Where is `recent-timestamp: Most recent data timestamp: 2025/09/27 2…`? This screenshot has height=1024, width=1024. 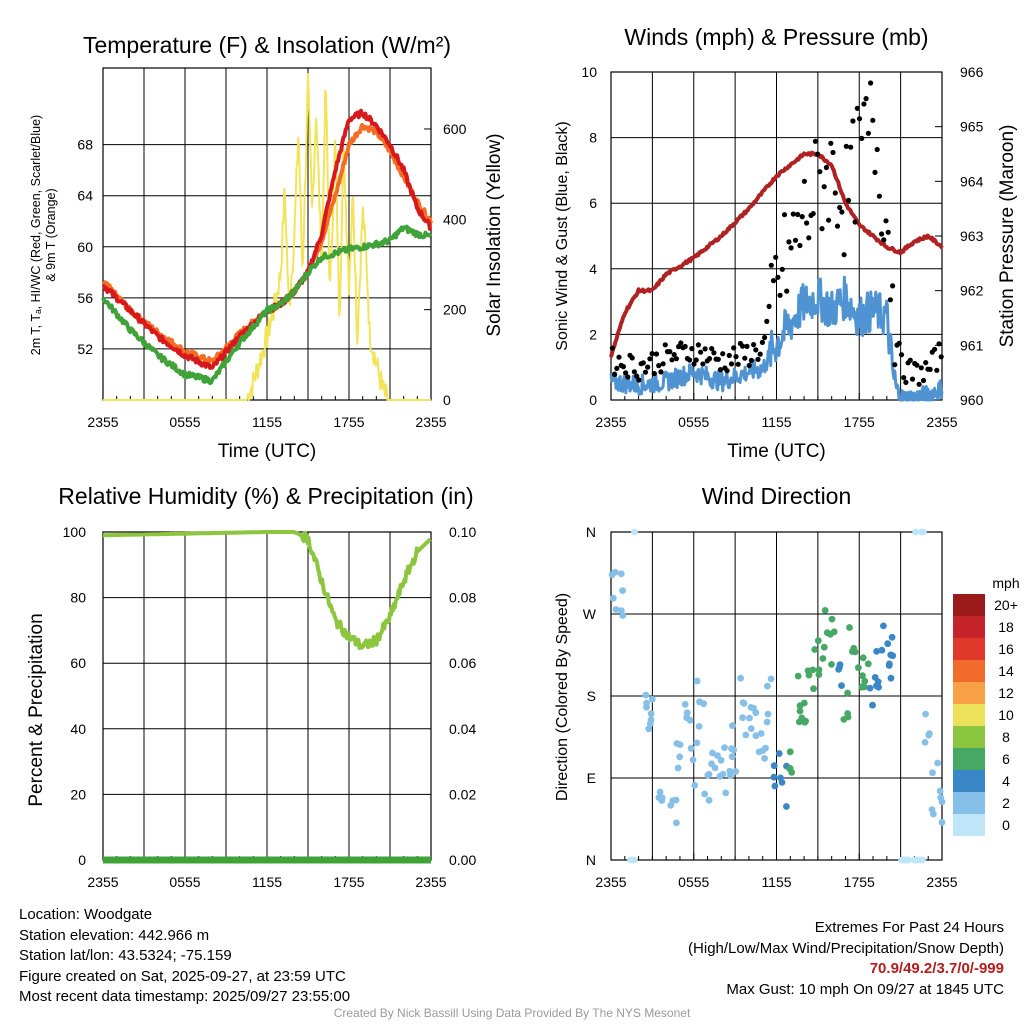
recent-timestamp: Most recent data timestamp: 2025/09/27 2… is located at coordinates (185, 996).